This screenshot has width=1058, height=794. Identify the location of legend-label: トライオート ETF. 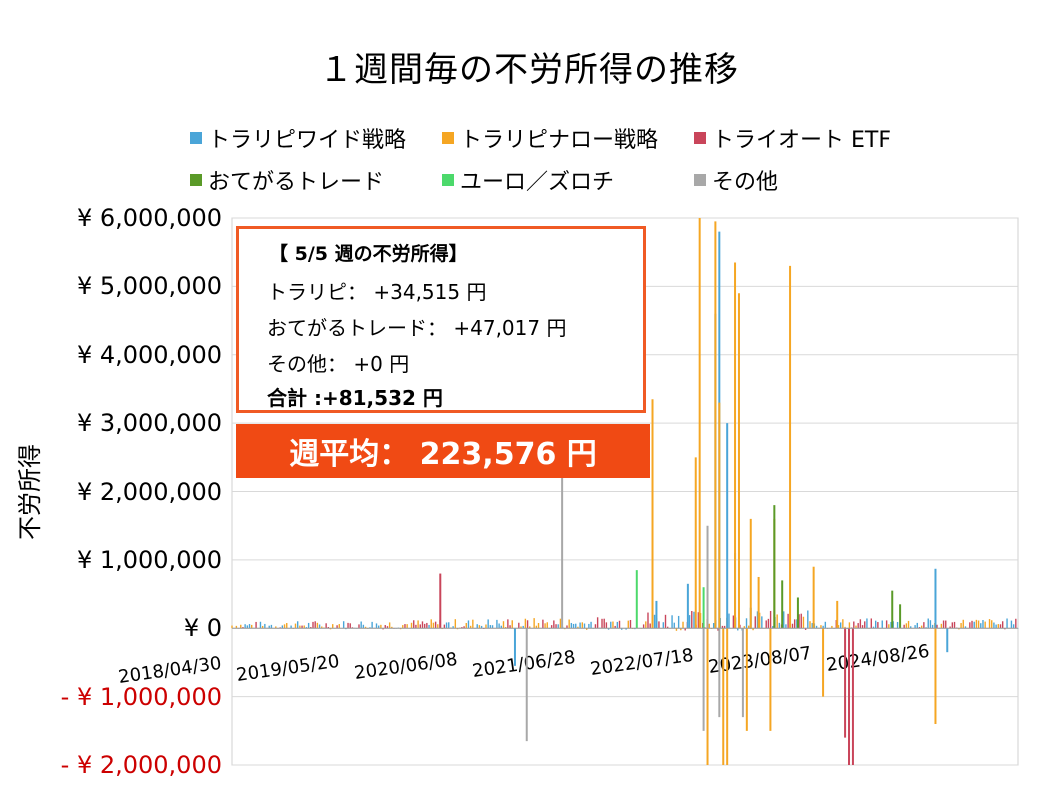
(801, 140).